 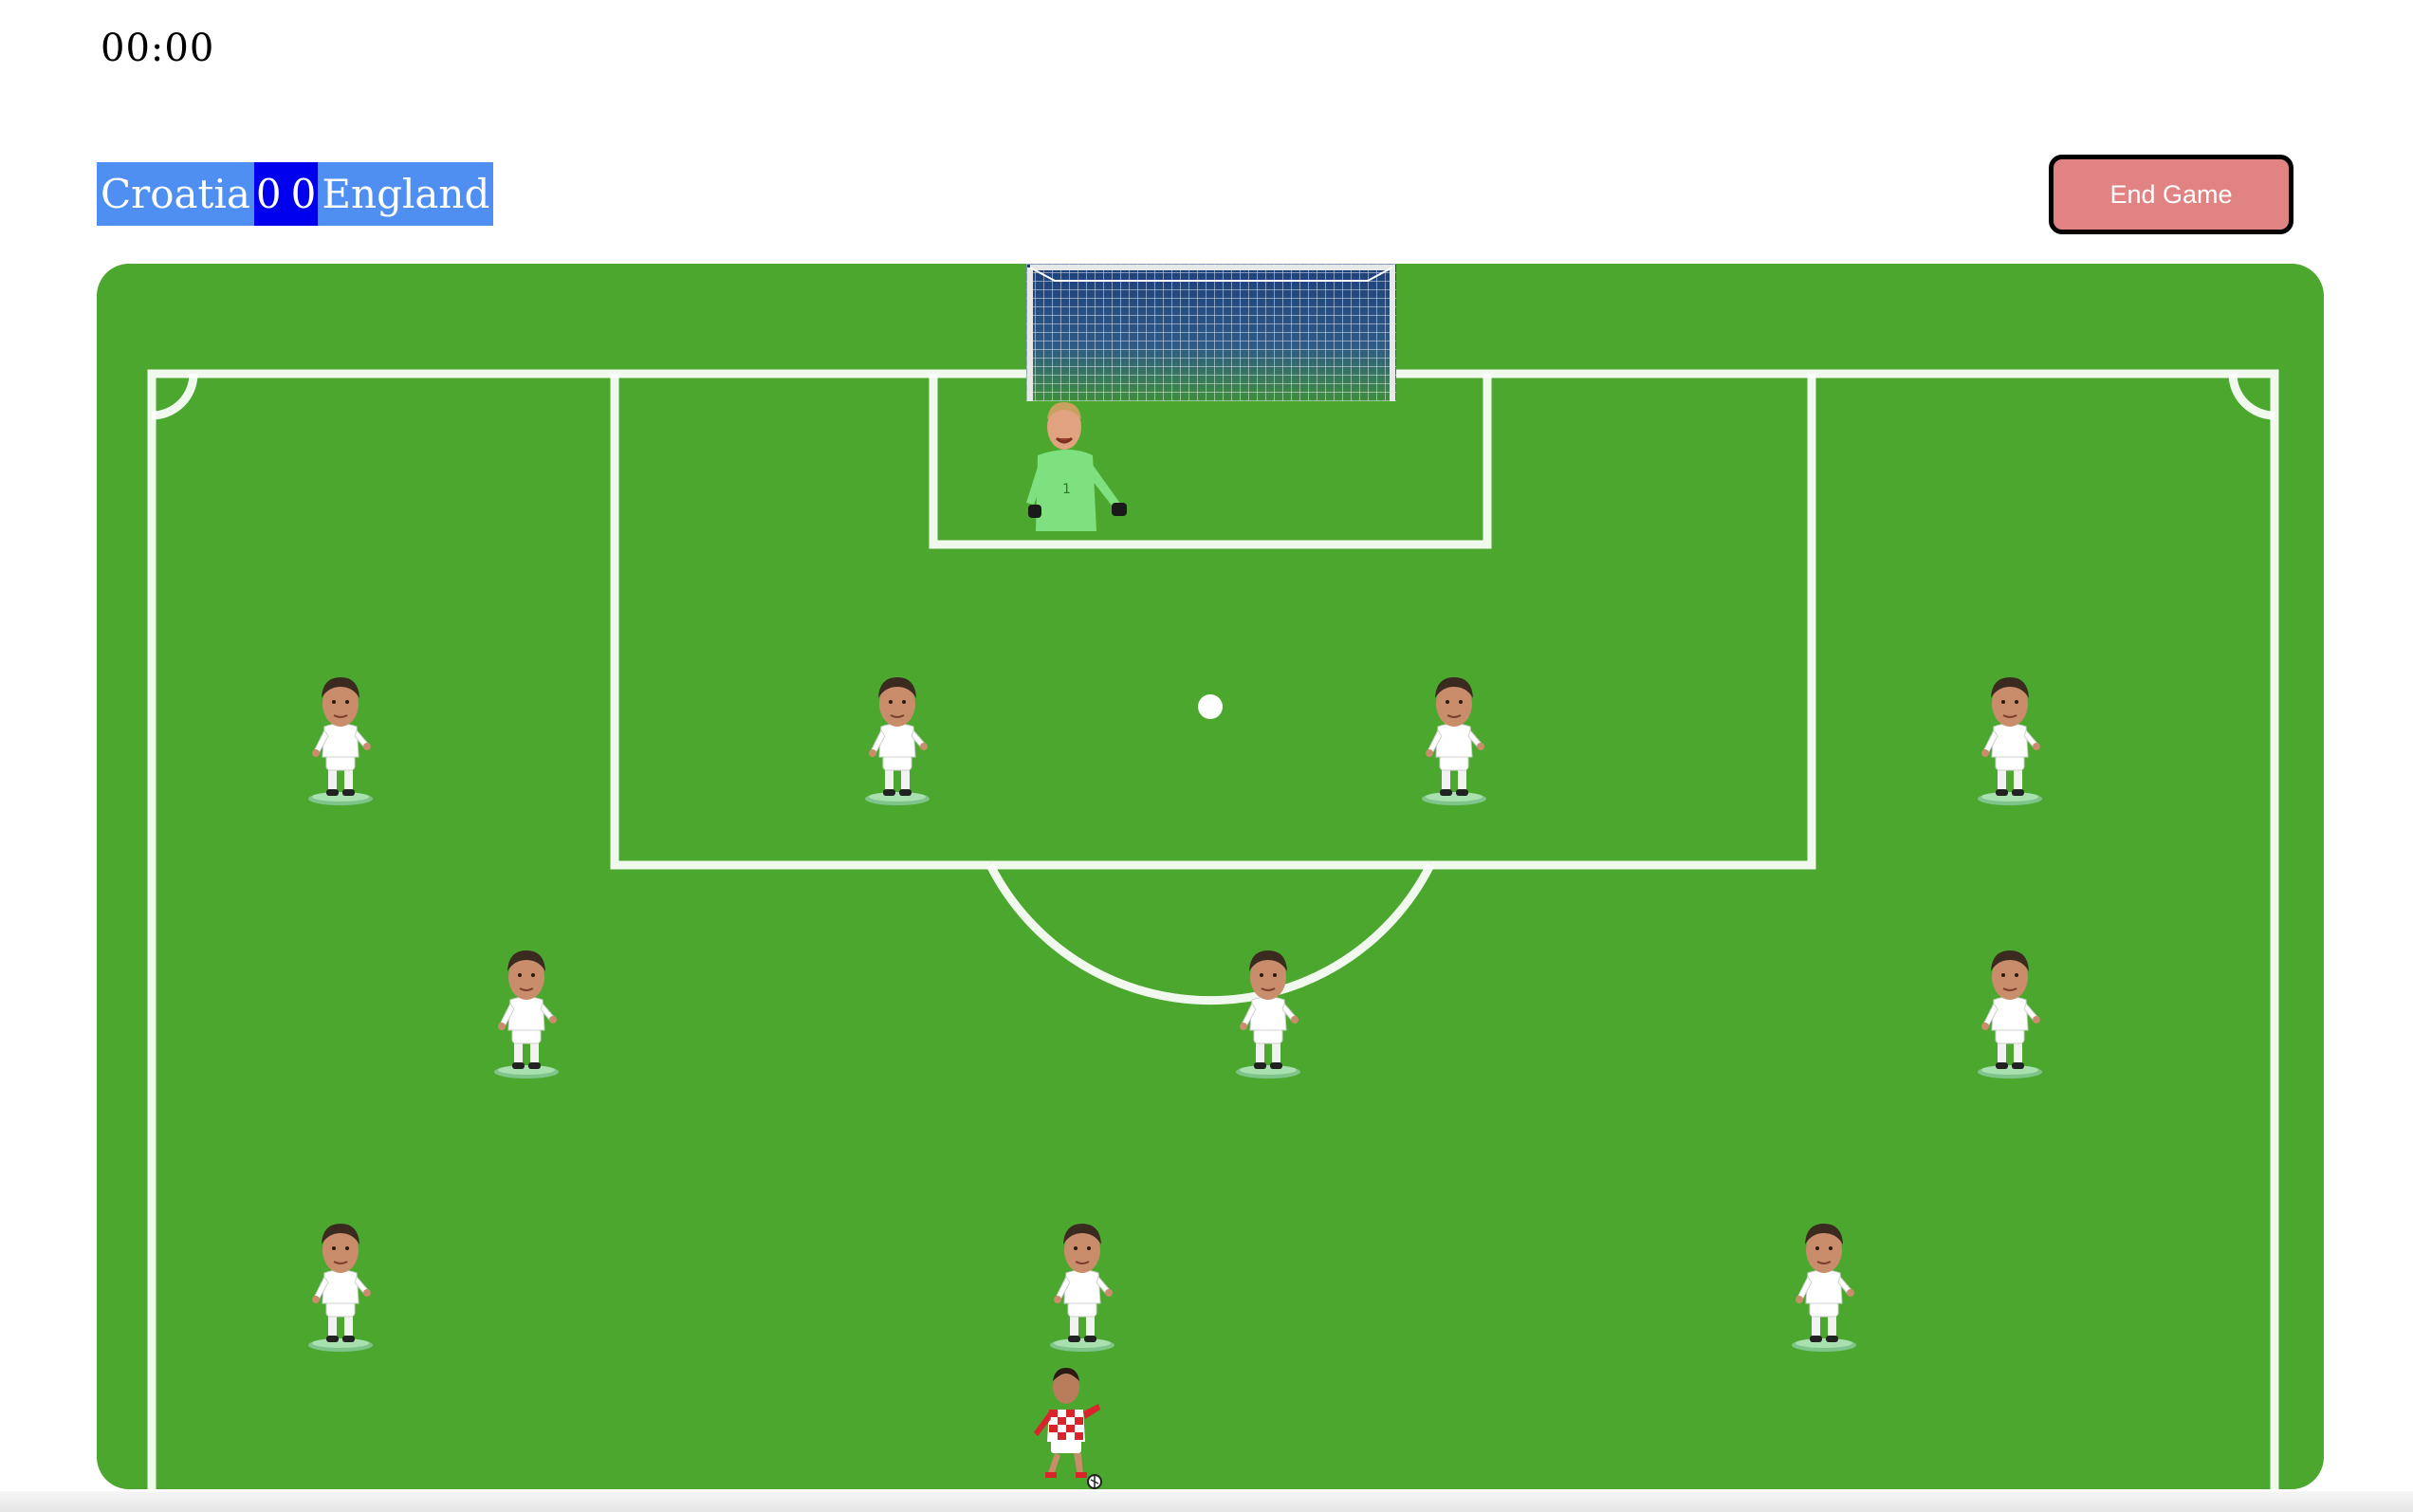 What do you see at coordinates (158, 48) in the screenshot?
I see `match-timer: 00:00` at bounding box center [158, 48].